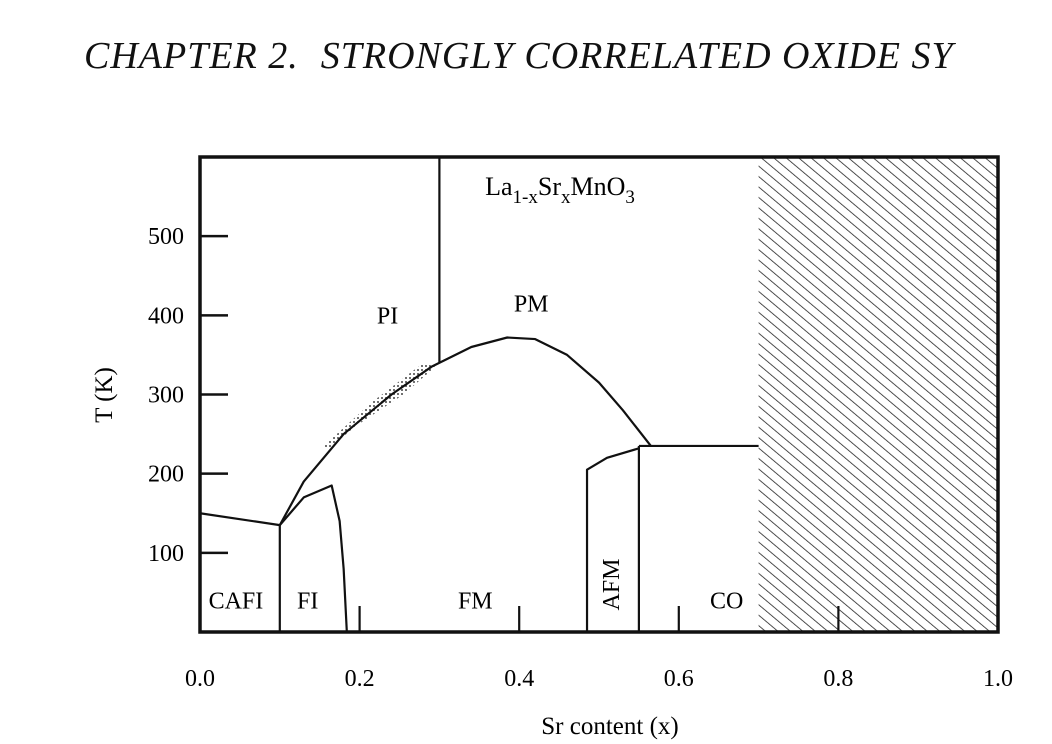 This screenshot has width=1052, height=744. What do you see at coordinates (679, 679) in the screenshot?
I see `x-tick-label: 0.6` at bounding box center [679, 679].